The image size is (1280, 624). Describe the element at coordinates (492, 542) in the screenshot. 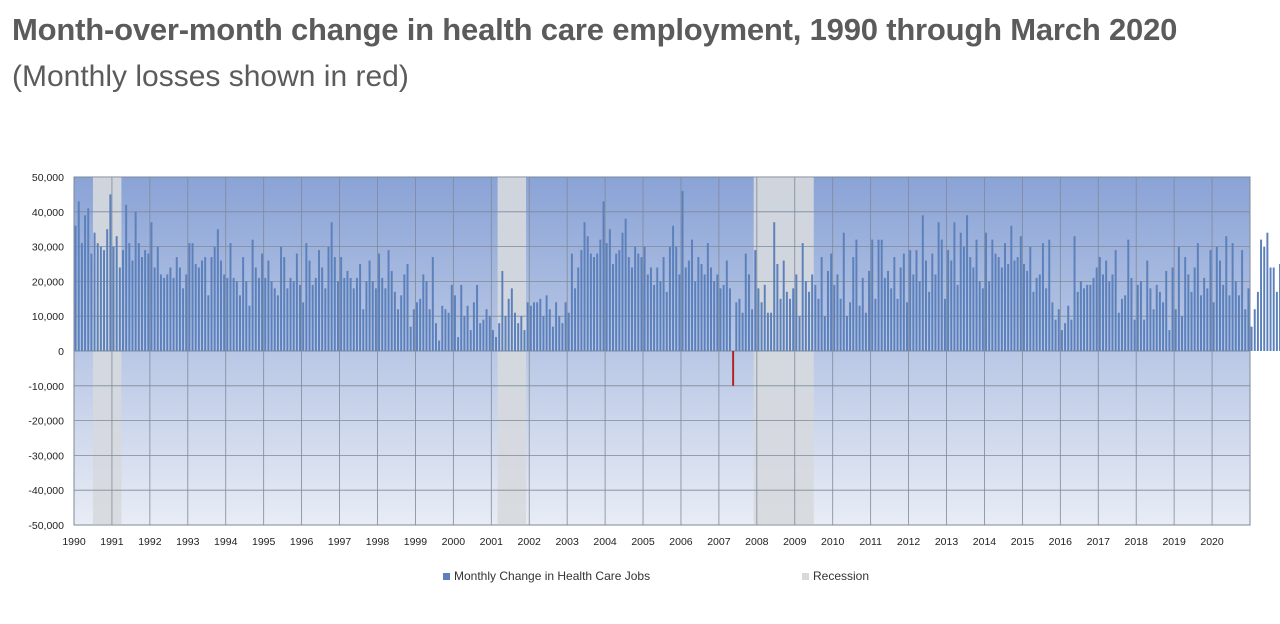

I see `x-tick-label: 2001` at that location.